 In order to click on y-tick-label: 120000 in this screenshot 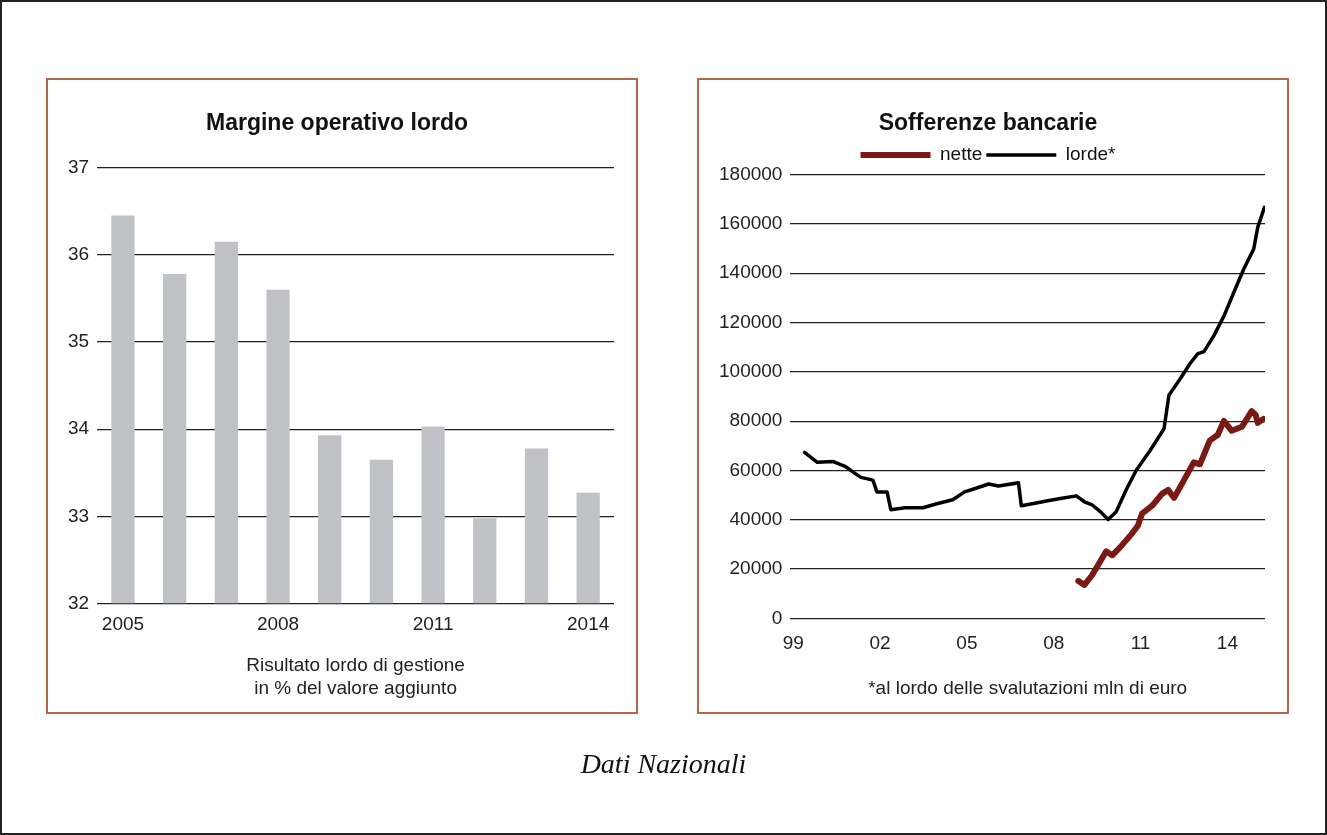, I will do `click(751, 321)`.